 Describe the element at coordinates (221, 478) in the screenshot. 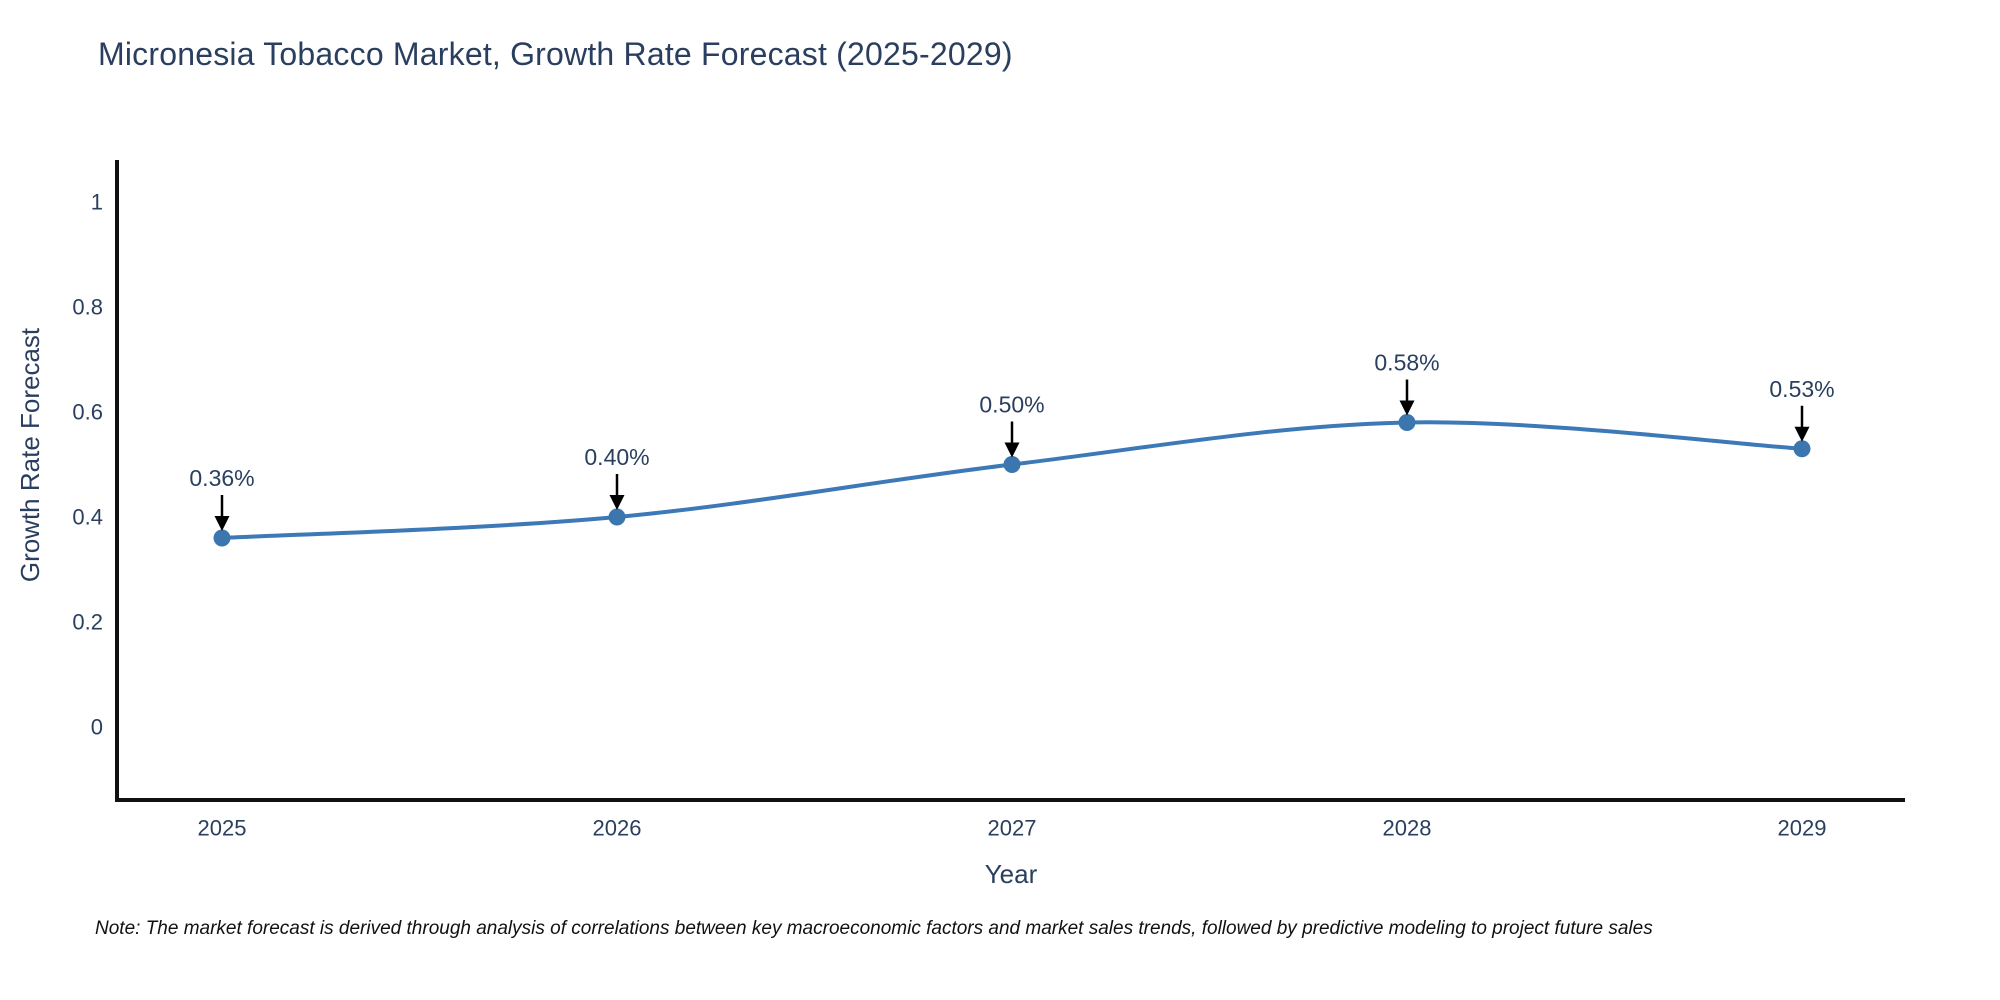

I see `data-point-label: 0.36%` at that location.